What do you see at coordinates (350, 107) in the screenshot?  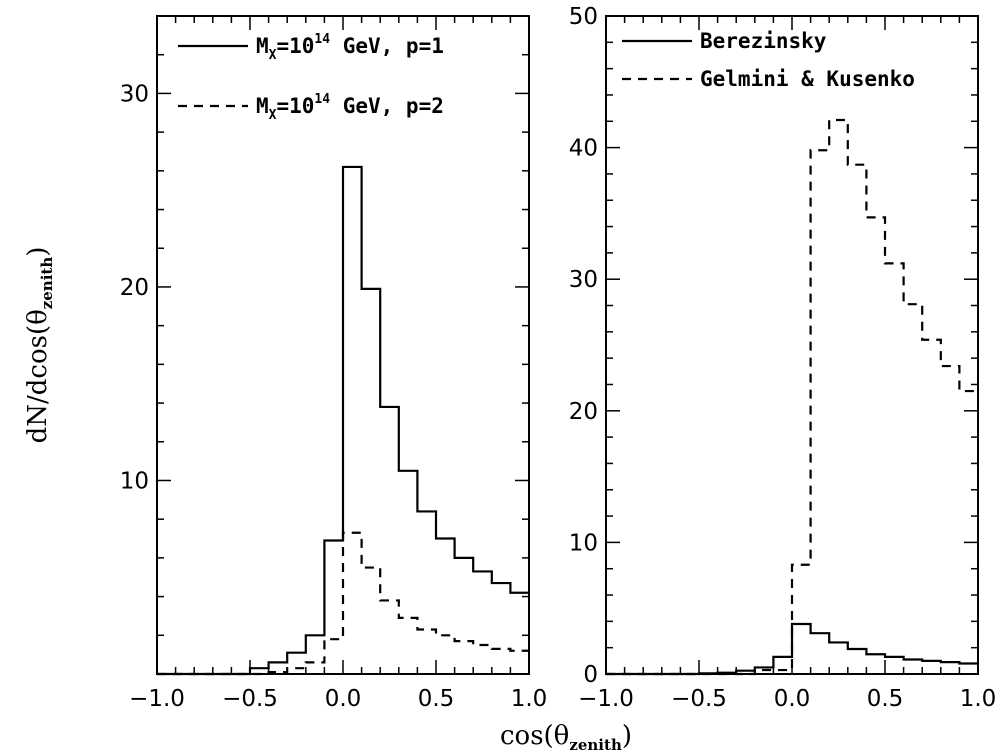 I see `legend-entry: MX=1014 GeV, p=2` at bounding box center [350, 107].